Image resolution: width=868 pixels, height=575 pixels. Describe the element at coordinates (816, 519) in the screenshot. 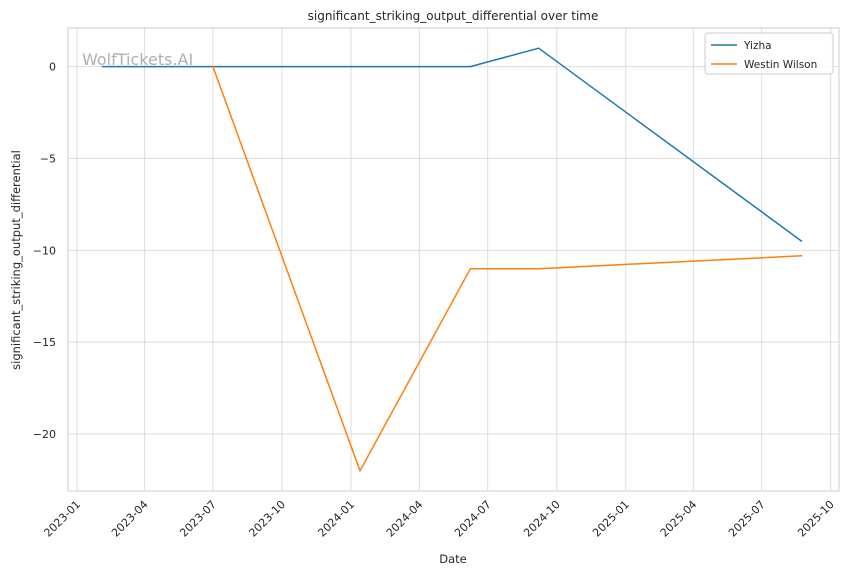

I see `x-tick-label: 2025-10` at that location.